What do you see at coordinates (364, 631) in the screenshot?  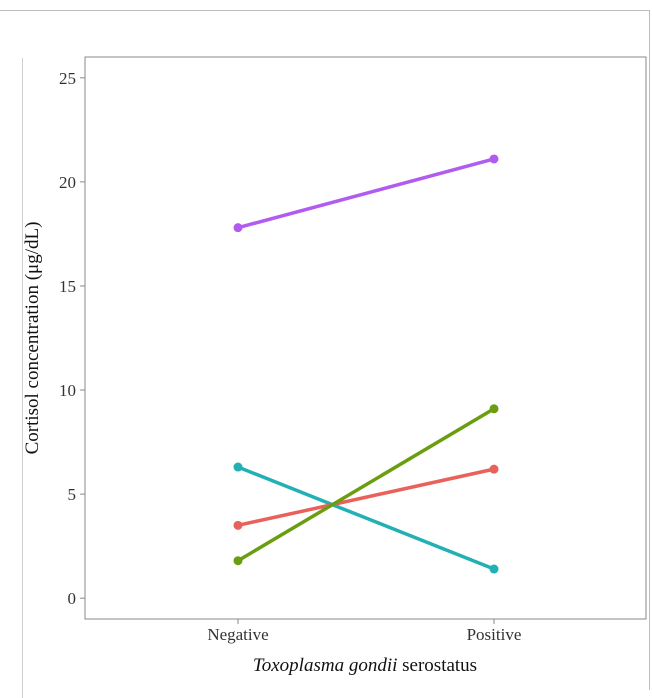 I see `x-axis-ticks: Negative Positive` at bounding box center [364, 631].